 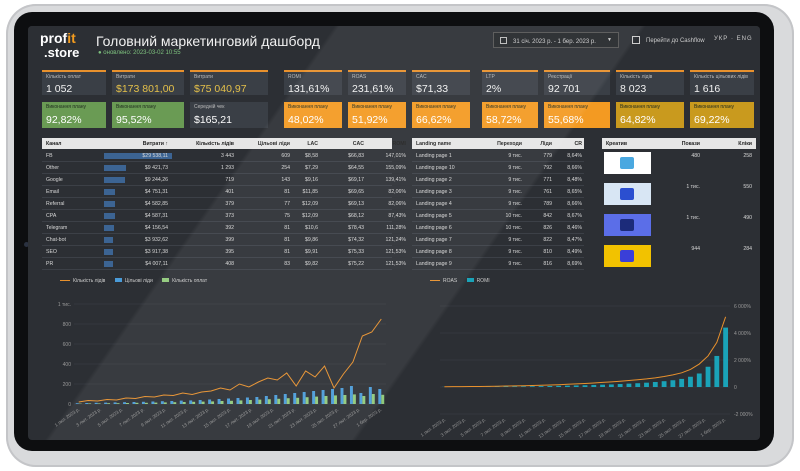 What do you see at coordinates (578, 144) in the screenshot?
I see `column-header: CR` at bounding box center [578, 144].